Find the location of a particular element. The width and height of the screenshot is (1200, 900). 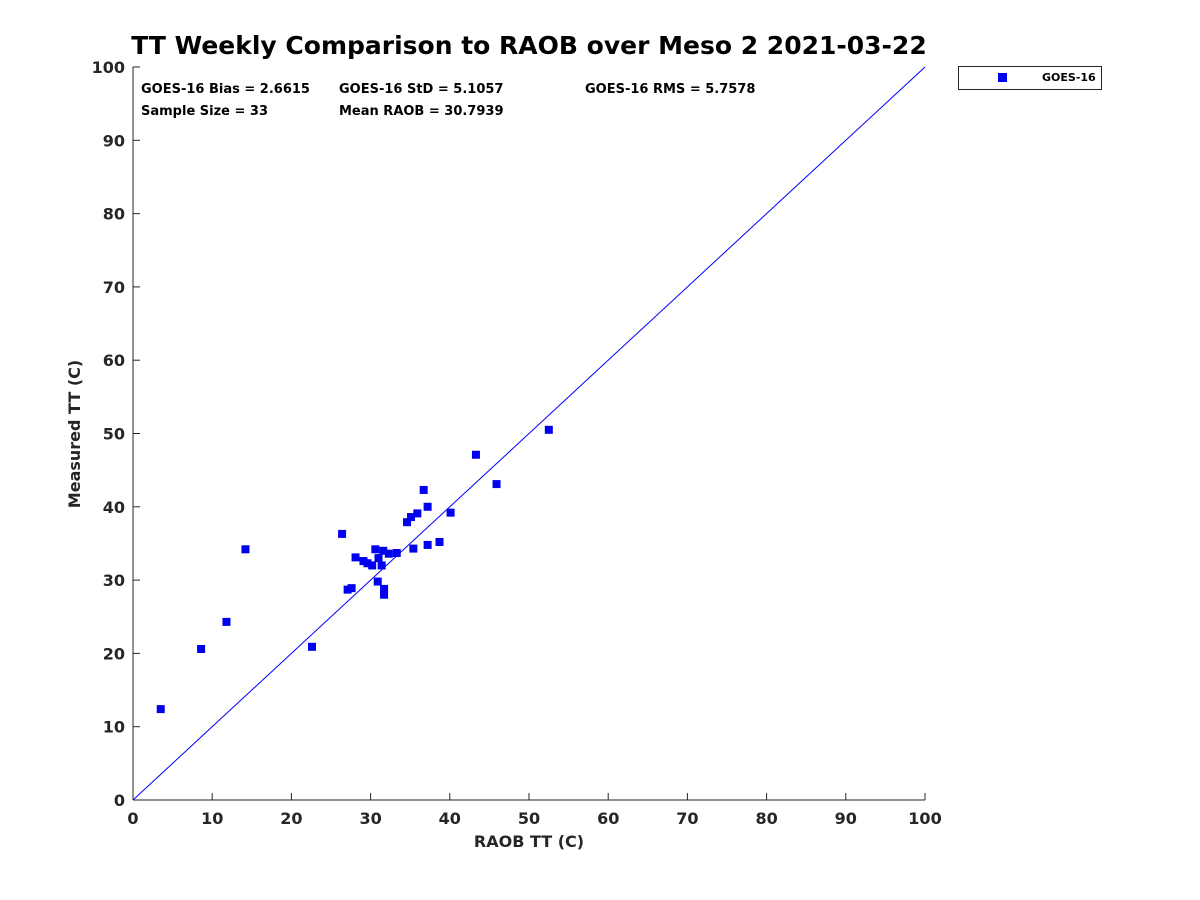

y-tick-label: 0 is located at coordinates (119, 800).